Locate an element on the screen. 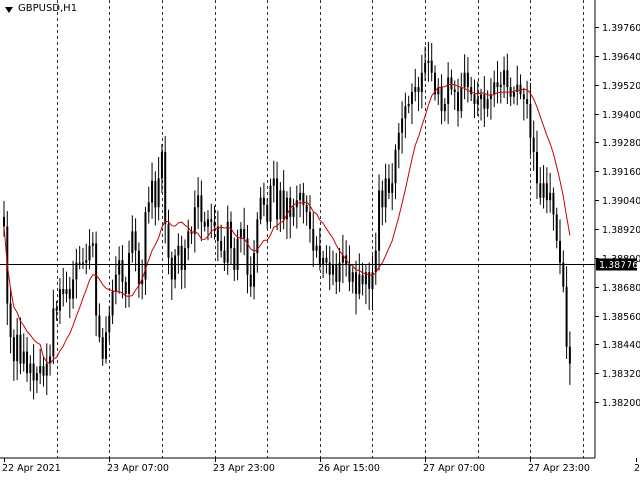  y-tick-label: 1.39280 is located at coordinates (621, 143).